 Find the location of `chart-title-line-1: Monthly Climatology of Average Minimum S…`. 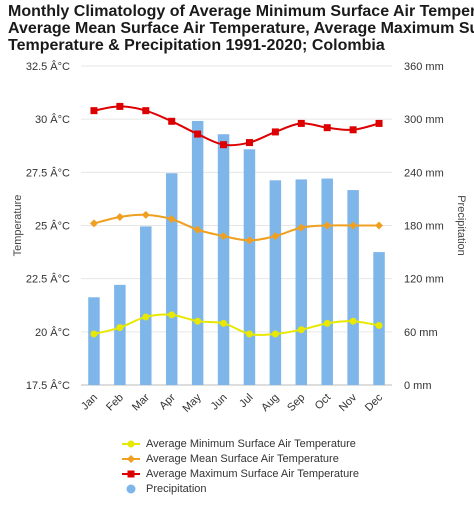

chart-title-line-1: Monthly Climatology of Average Minimum S… is located at coordinates (241, 11).